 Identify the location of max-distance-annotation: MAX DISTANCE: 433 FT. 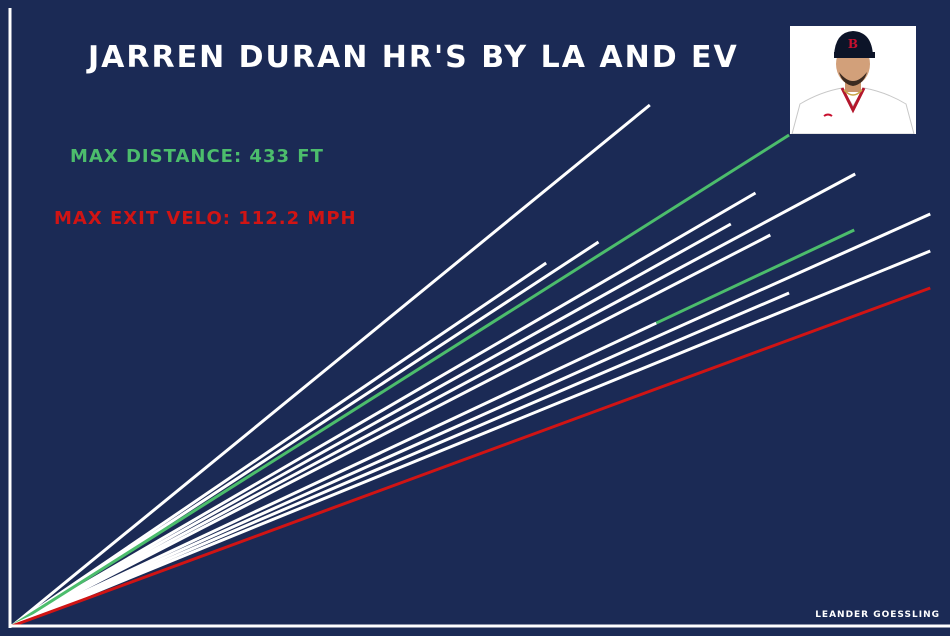
(197, 156).